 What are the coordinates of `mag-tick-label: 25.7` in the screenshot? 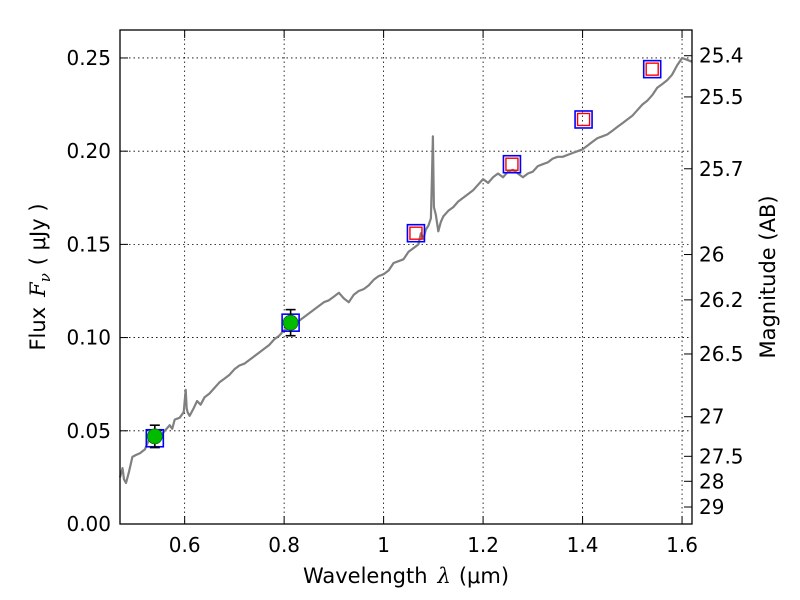 It's located at (721, 169).